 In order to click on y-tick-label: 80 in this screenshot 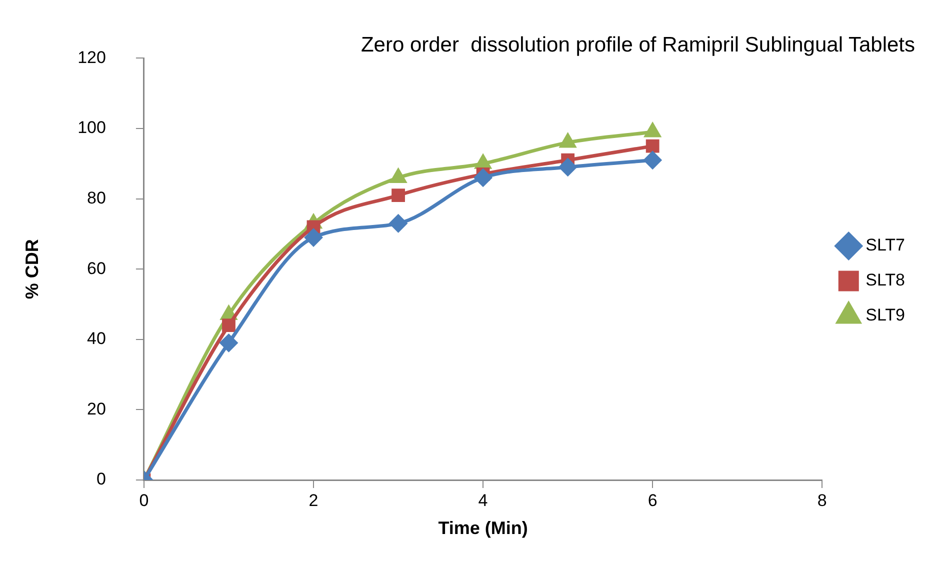, I will do `click(96, 198)`.